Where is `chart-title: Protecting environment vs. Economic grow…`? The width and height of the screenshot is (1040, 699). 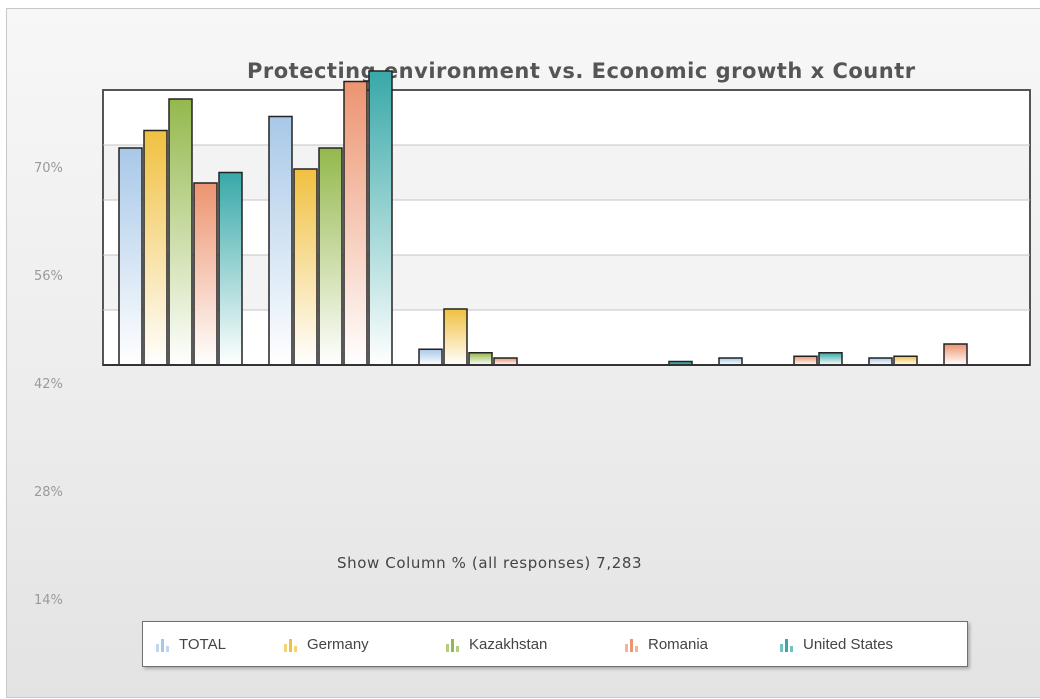 chart-title: Protecting environment vs. Economic grow… is located at coordinates (581, 71).